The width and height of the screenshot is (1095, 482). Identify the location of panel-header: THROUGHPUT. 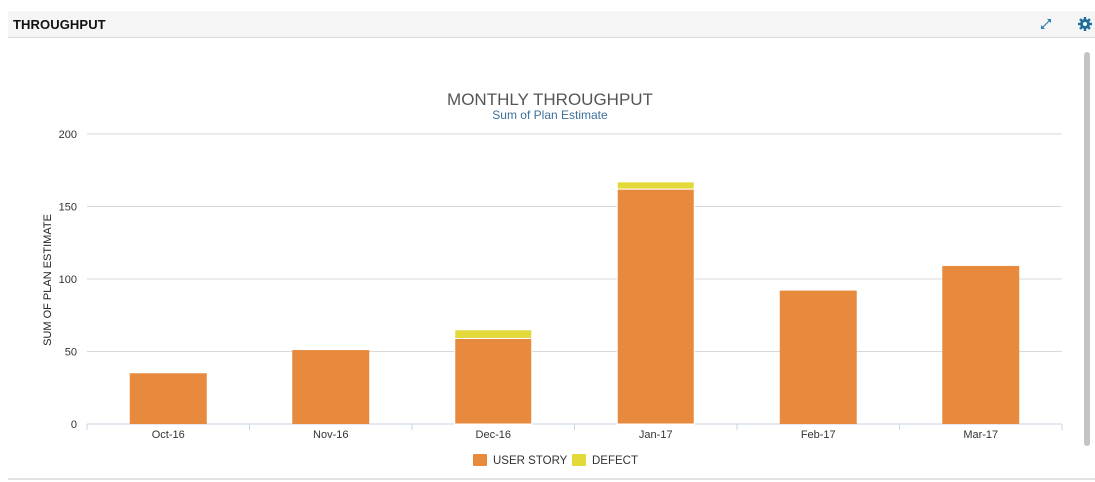
(551, 24).